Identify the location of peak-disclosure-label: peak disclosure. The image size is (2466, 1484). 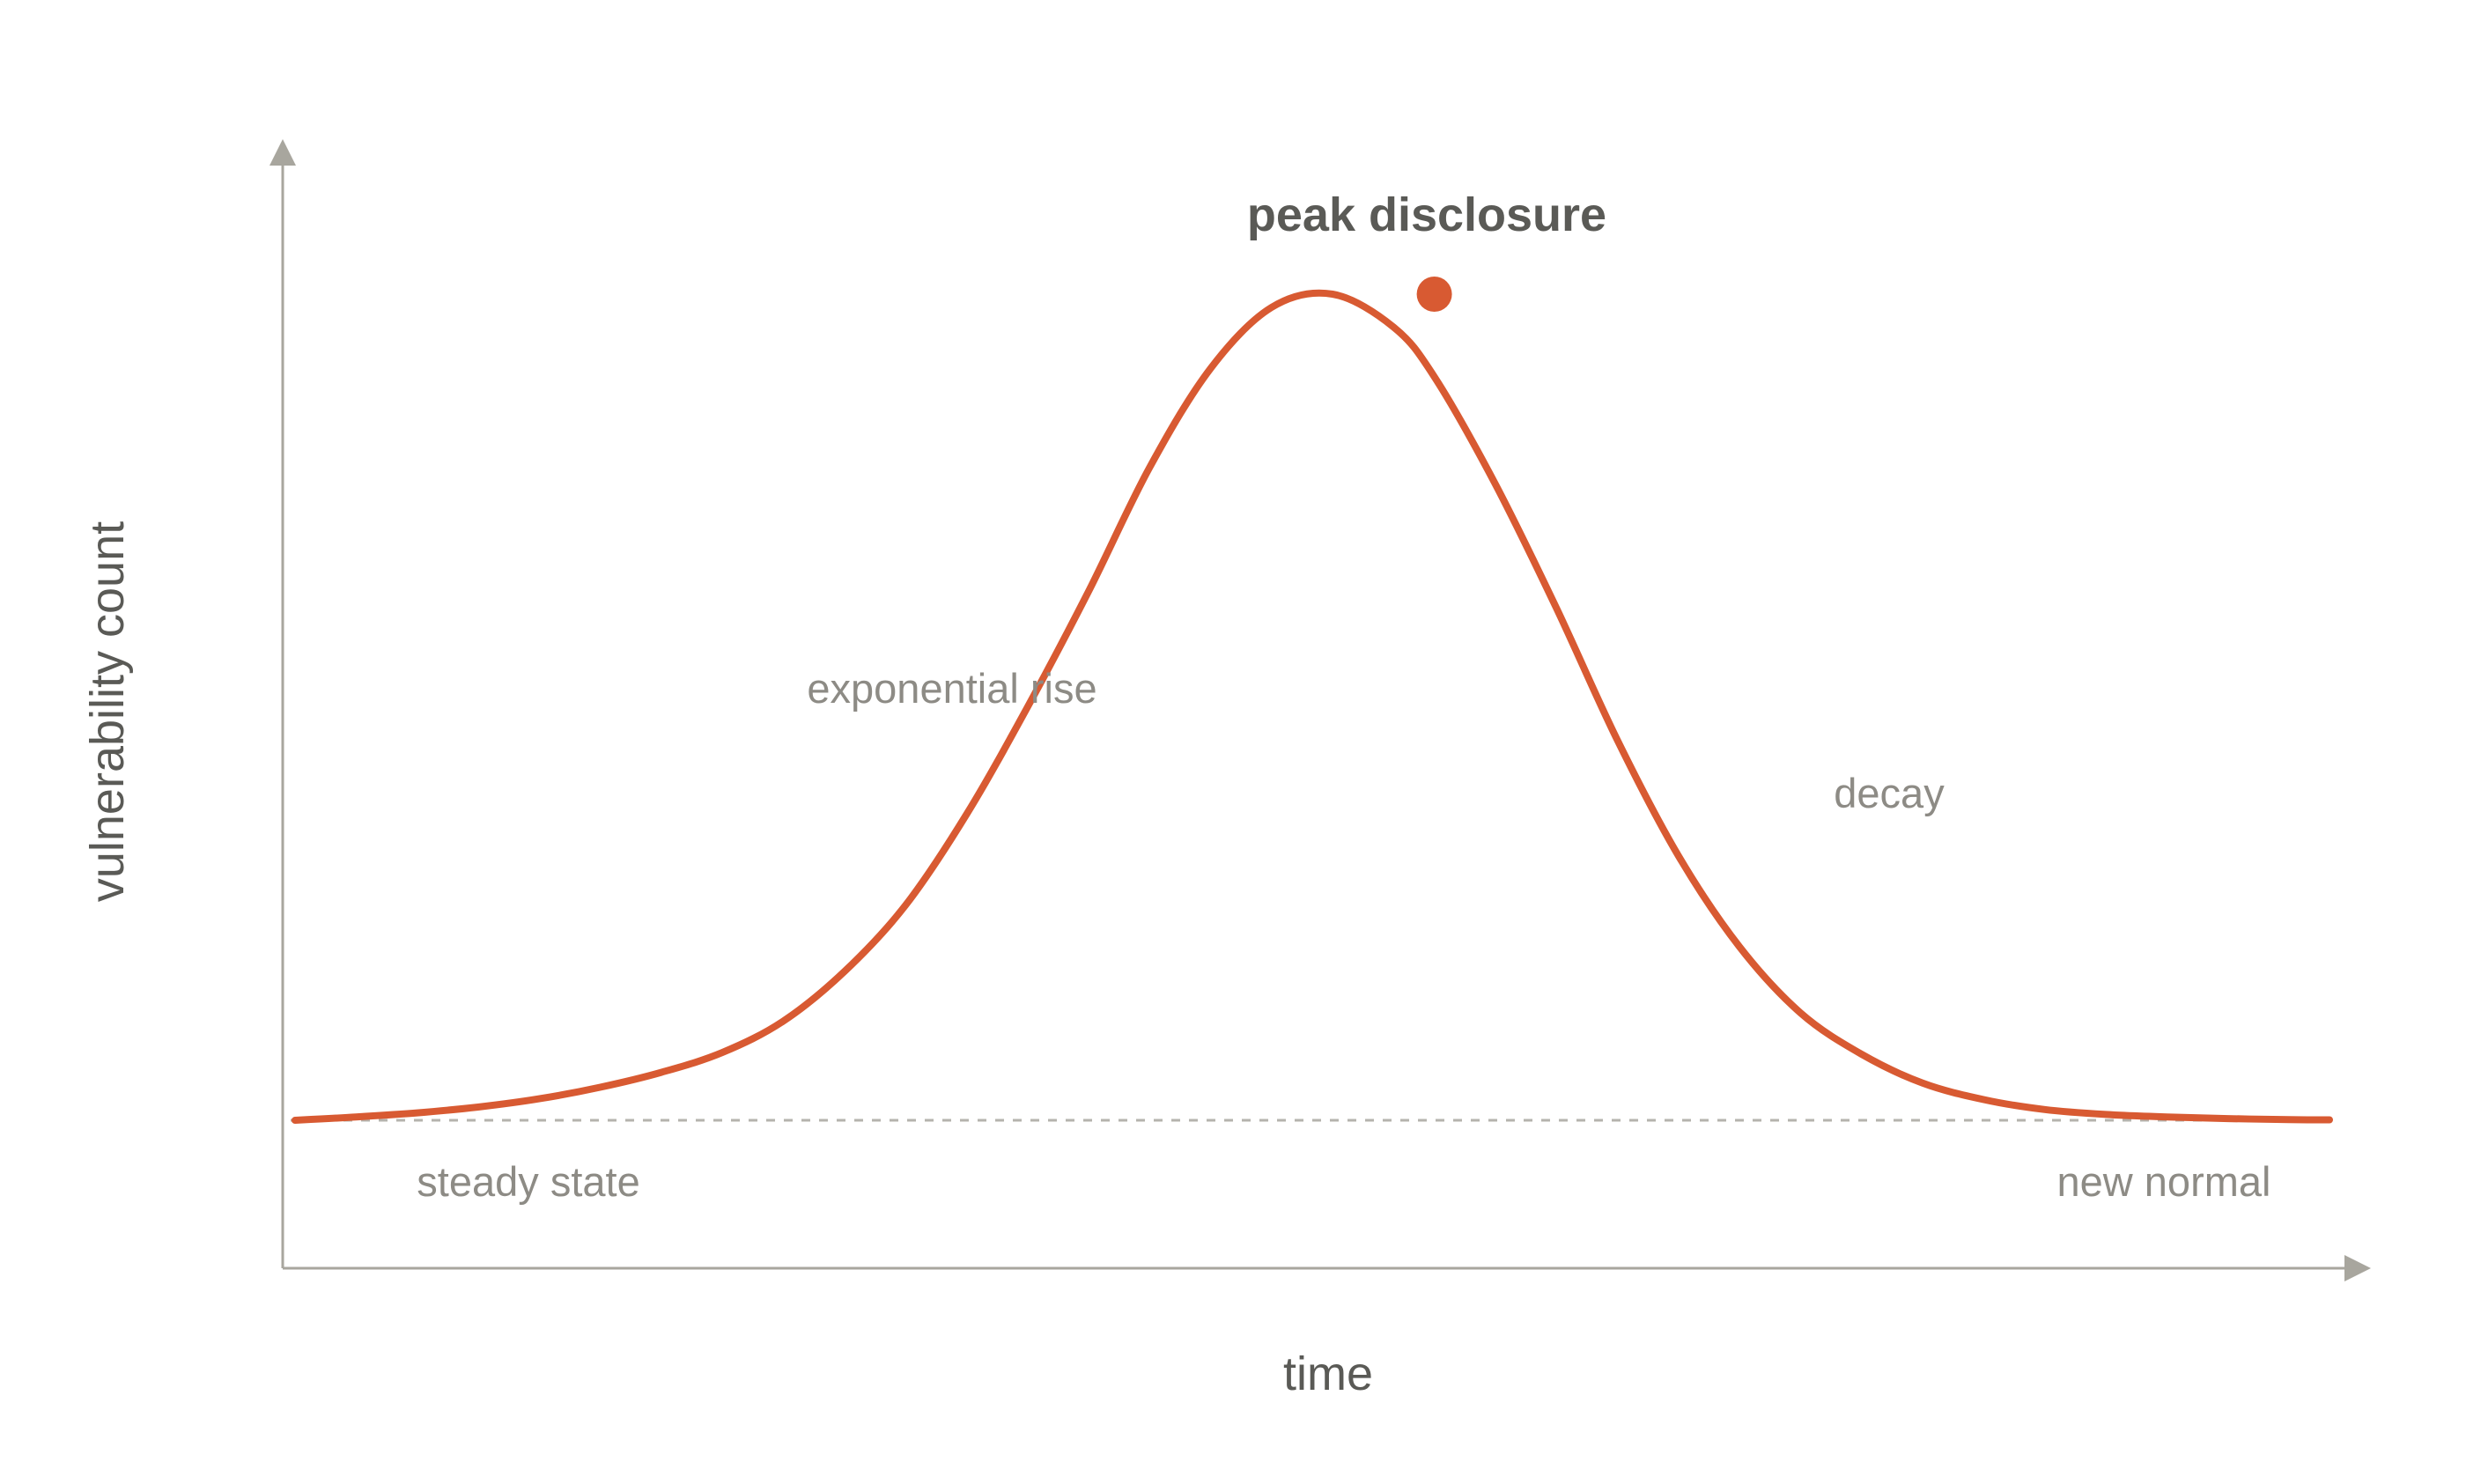
(1426, 214).